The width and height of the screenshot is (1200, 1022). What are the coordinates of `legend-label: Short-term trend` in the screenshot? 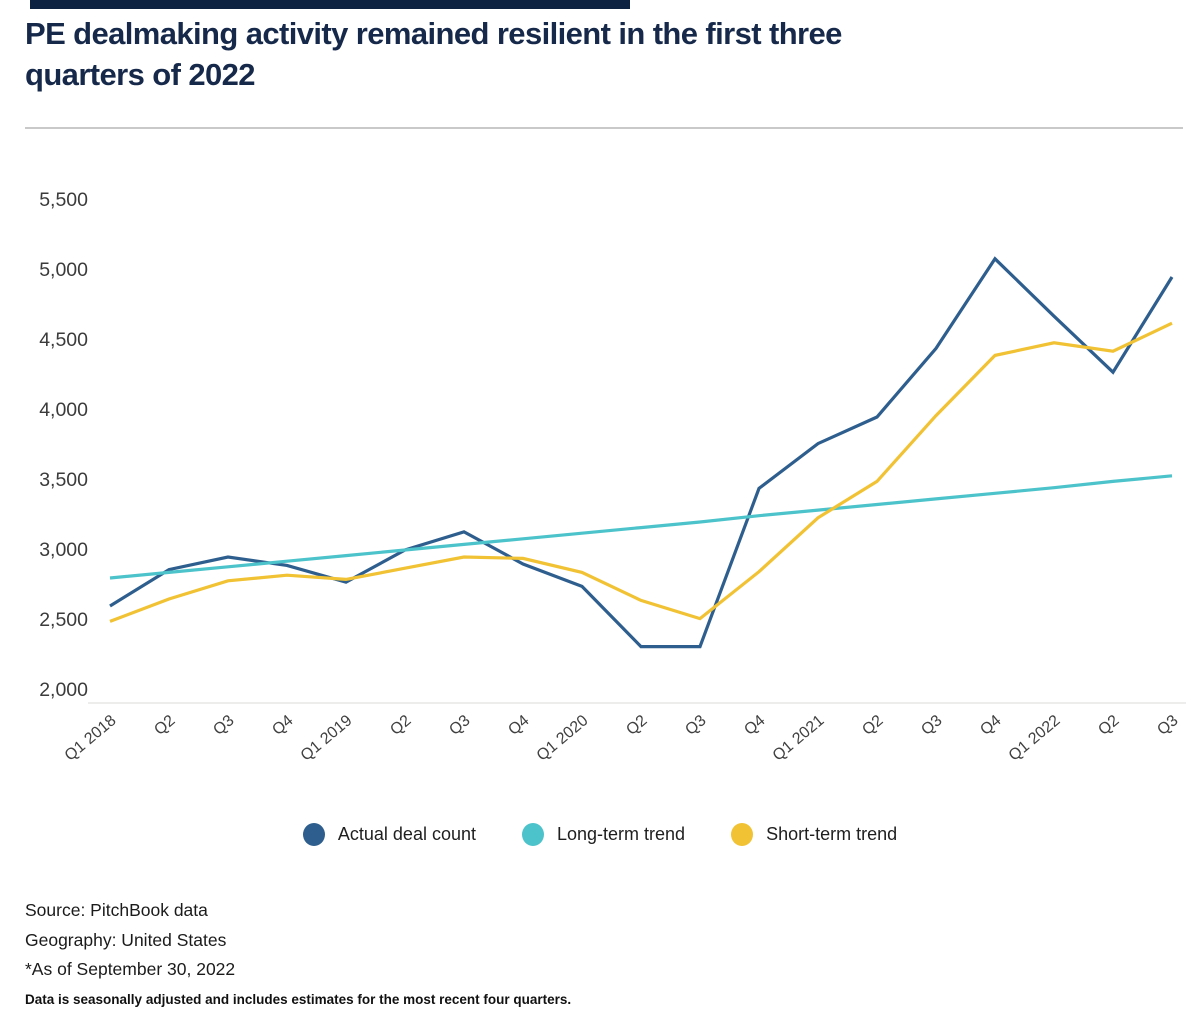 It's located at (832, 833).